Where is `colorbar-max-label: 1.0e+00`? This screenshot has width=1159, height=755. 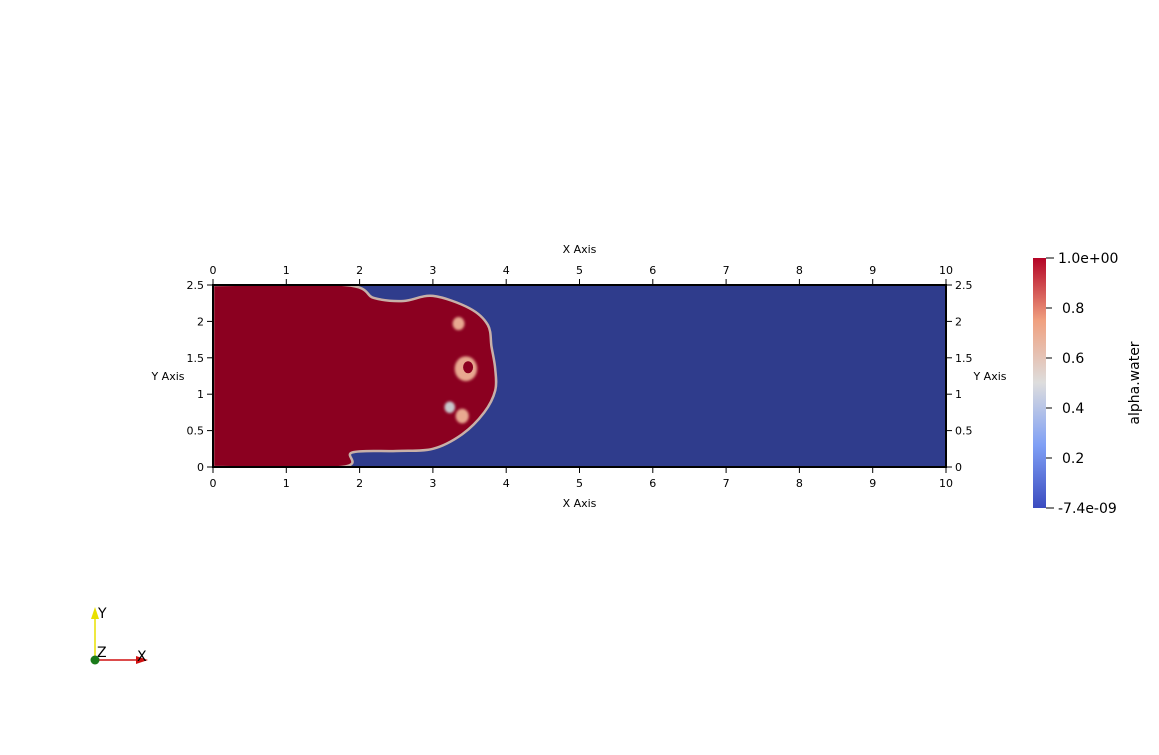
colorbar-max-label: 1.0e+00 is located at coordinates (1088, 259).